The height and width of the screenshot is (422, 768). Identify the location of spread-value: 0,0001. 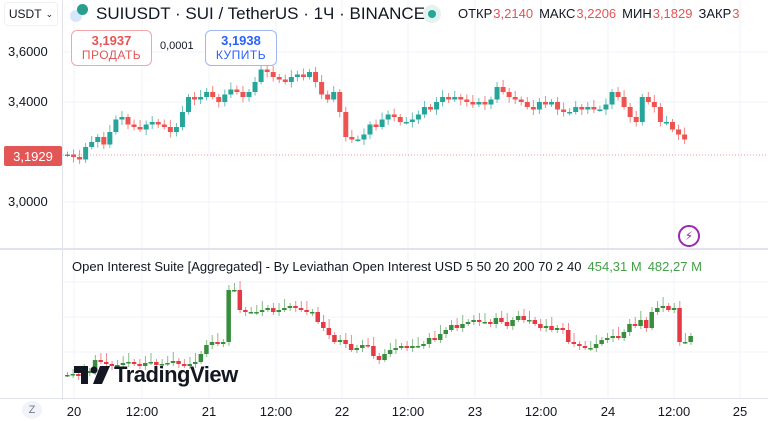
(177, 46).